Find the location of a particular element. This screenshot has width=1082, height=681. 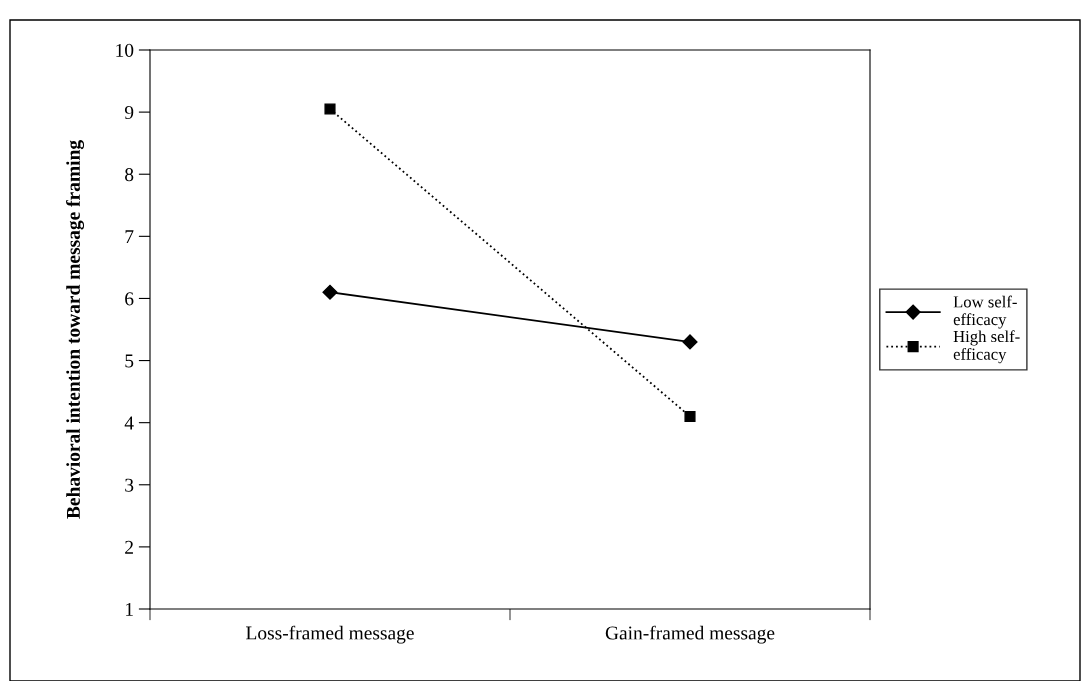

y-tick-label: 7 is located at coordinates (129, 237).